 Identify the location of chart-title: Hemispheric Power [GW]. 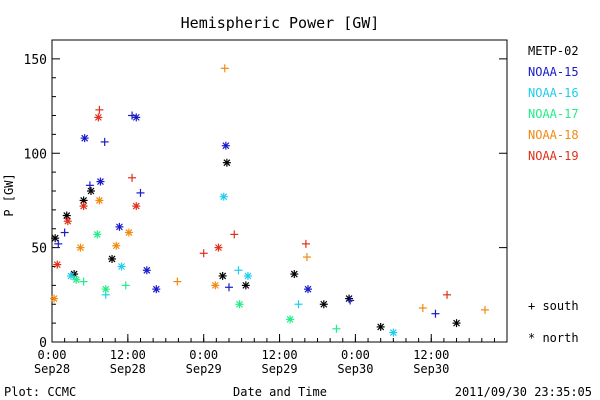
(280, 23).